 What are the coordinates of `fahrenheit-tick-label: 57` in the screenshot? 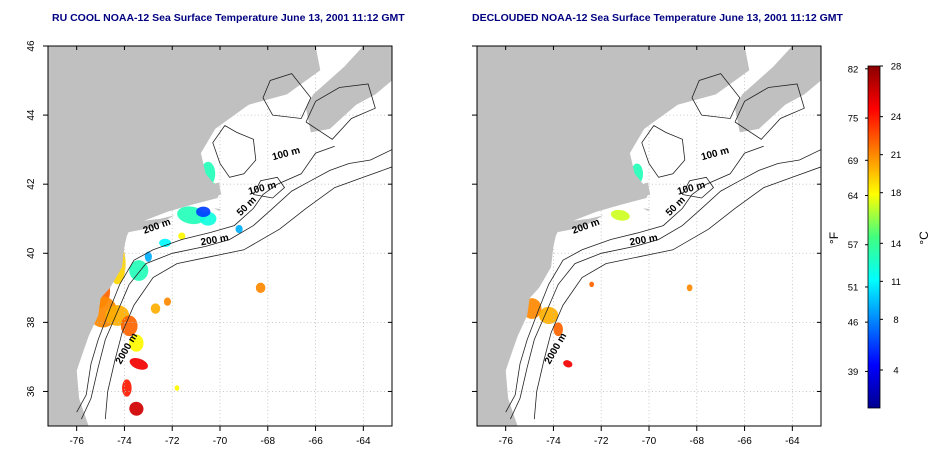 It's located at (853, 245).